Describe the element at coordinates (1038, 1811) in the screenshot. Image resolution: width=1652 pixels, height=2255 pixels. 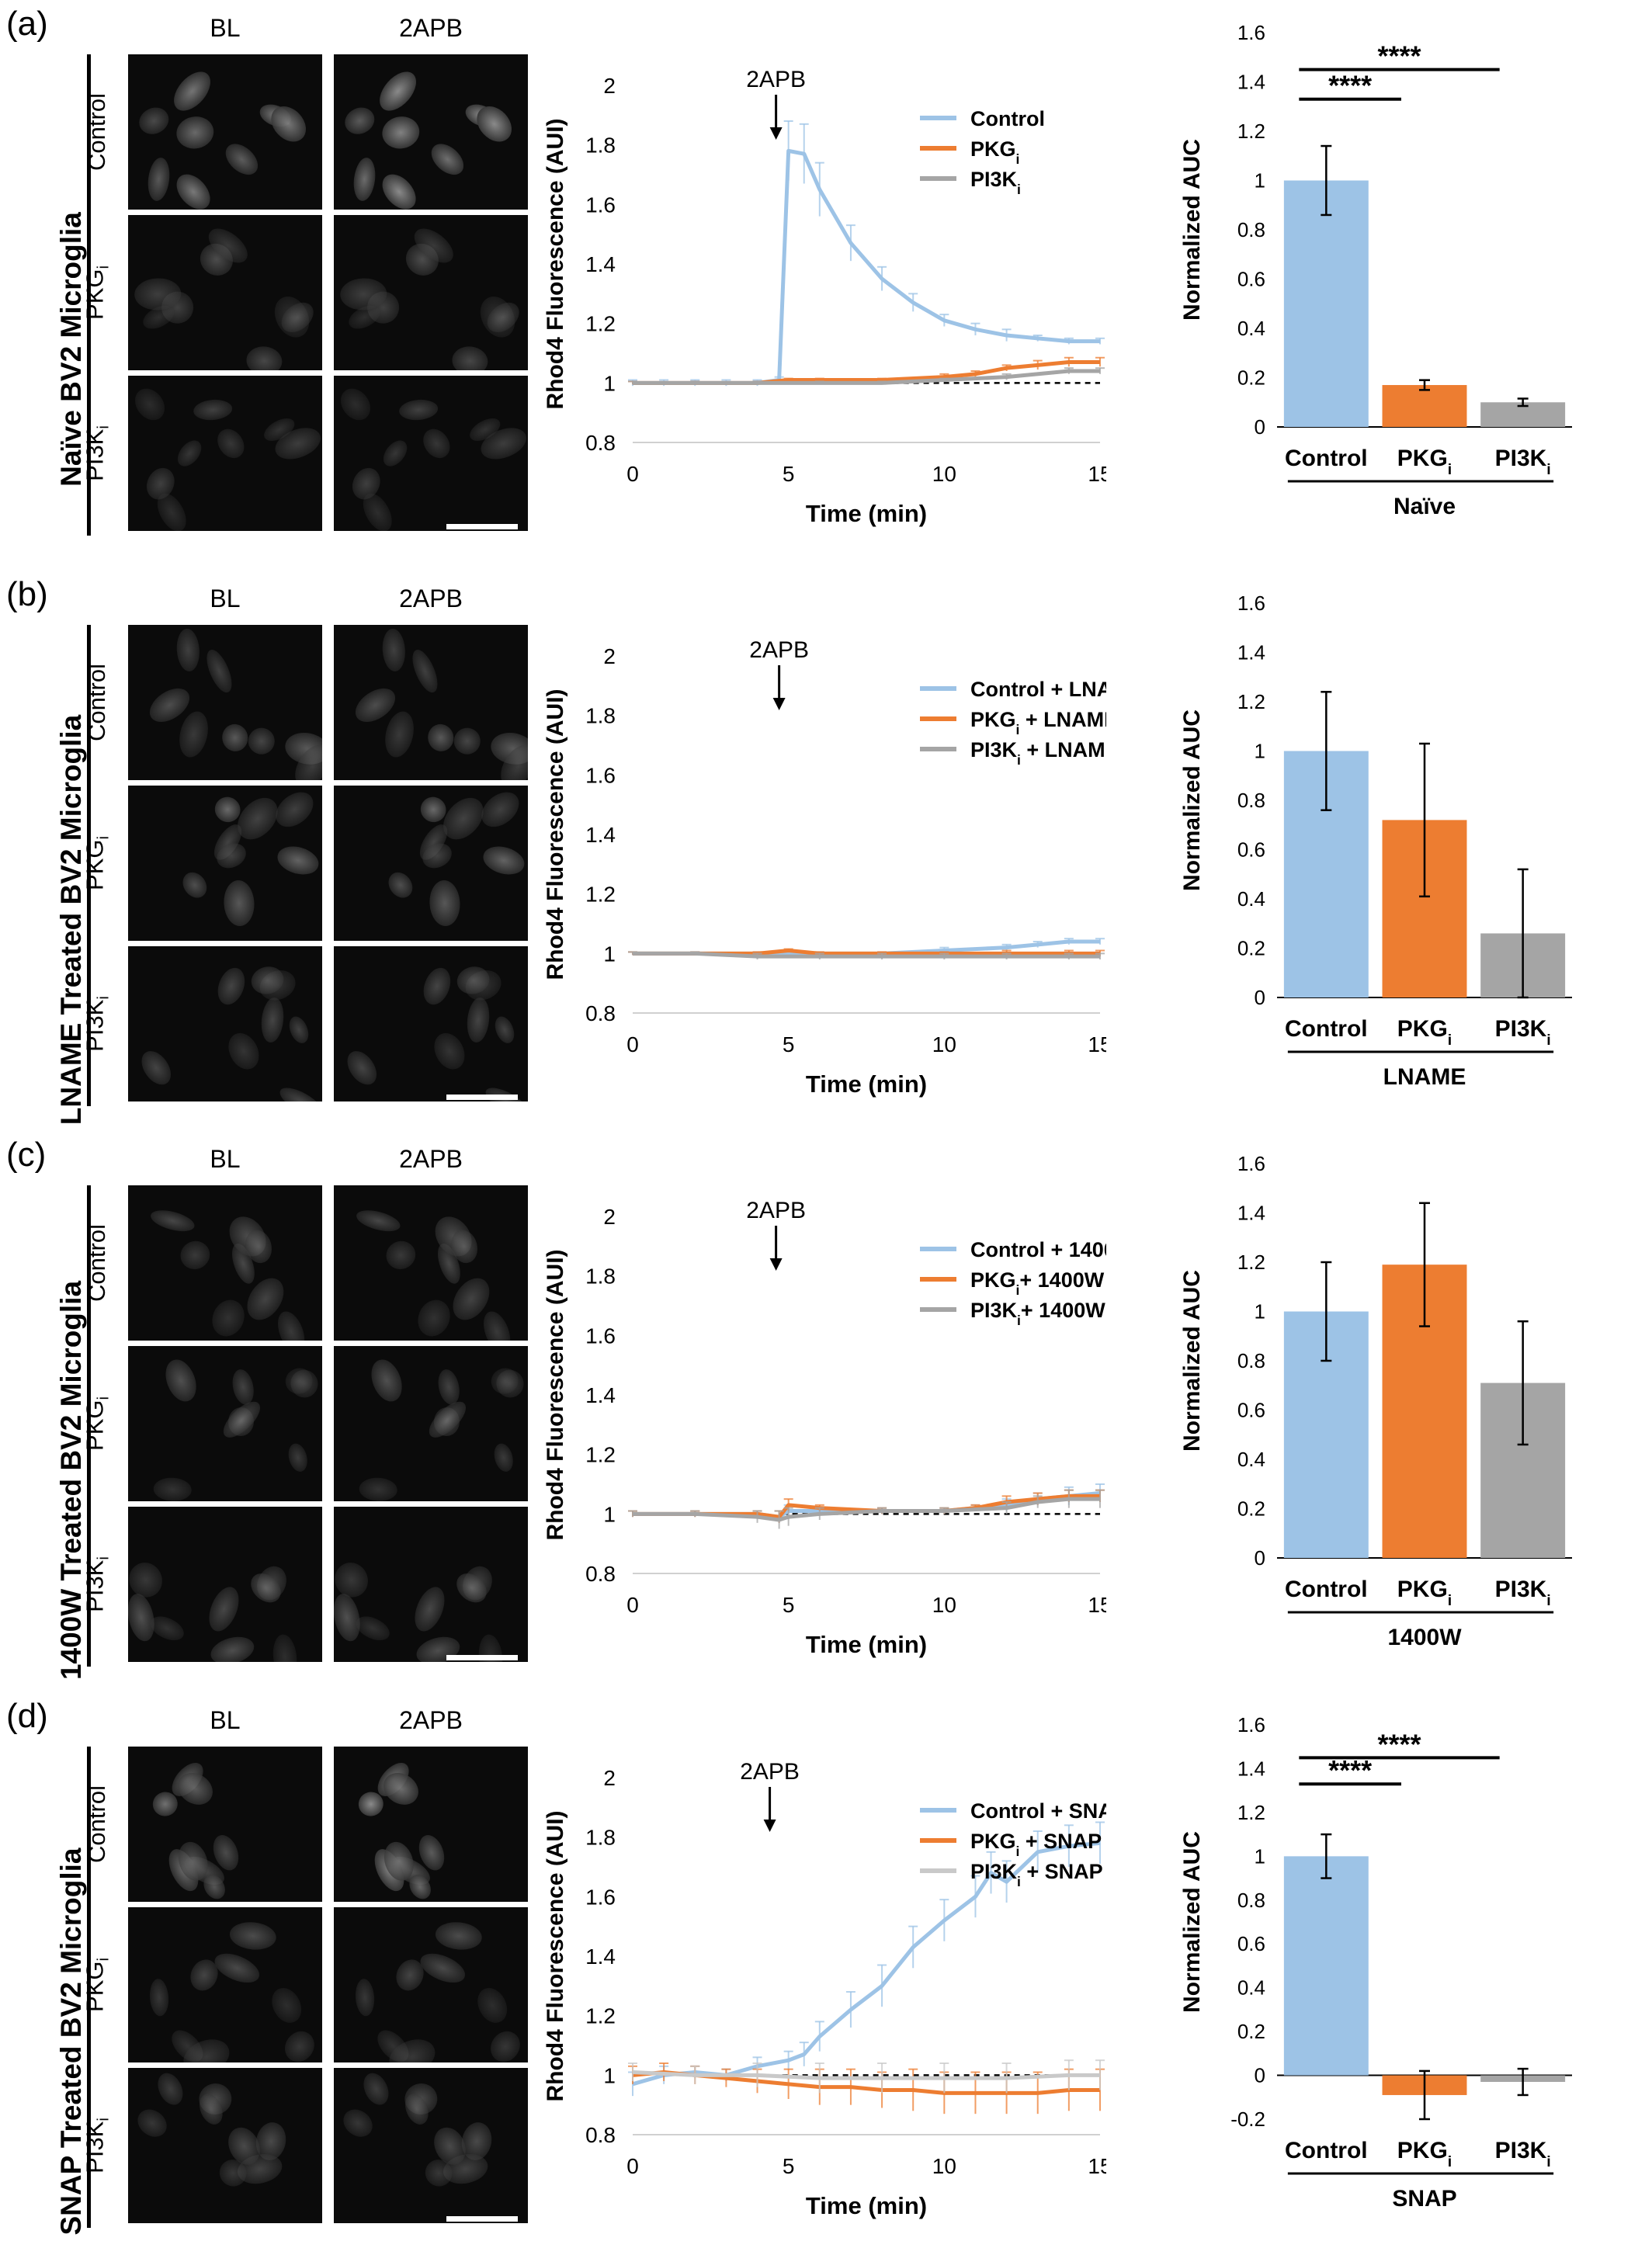
I see `legend-label: Control + SNAP` at that location.